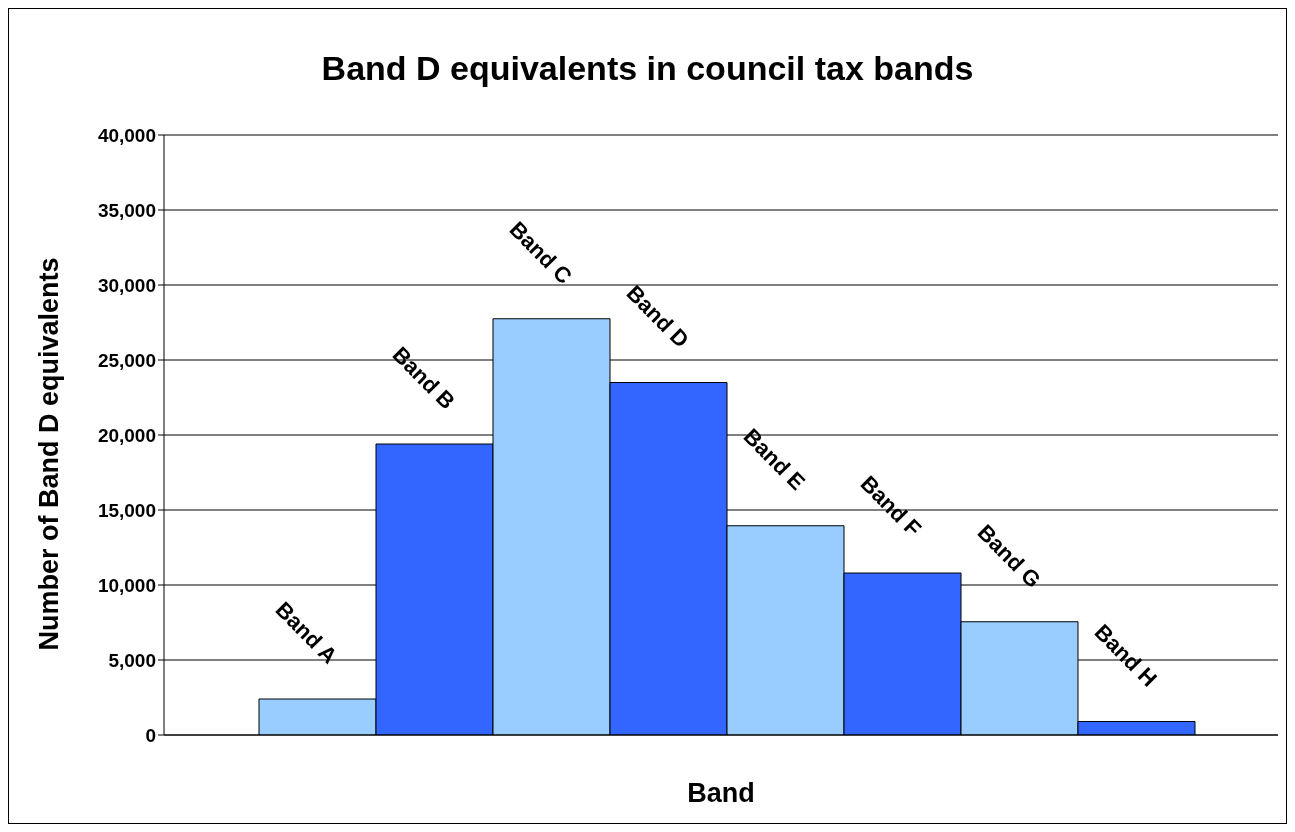 The image size is (1295, 832). Describe the element at coordinates (126, 285) in the screenshot. I see `y-tick-label: 30,000` at that location.